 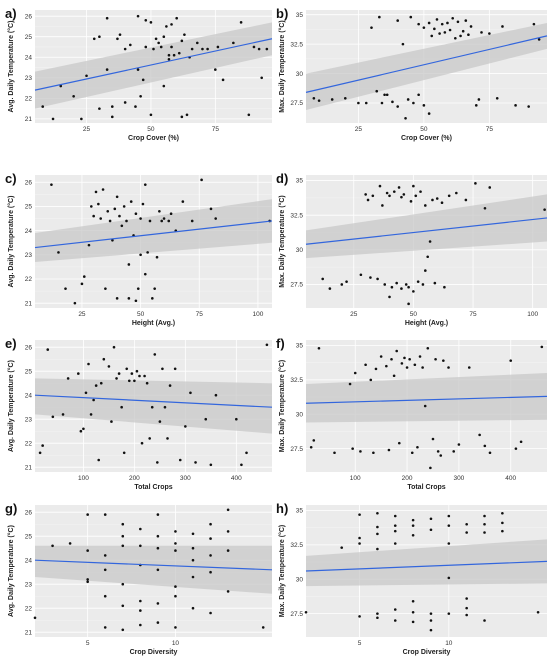 I want to click on x-axis-title: Crop Diversity, so click(x=427, y=652).